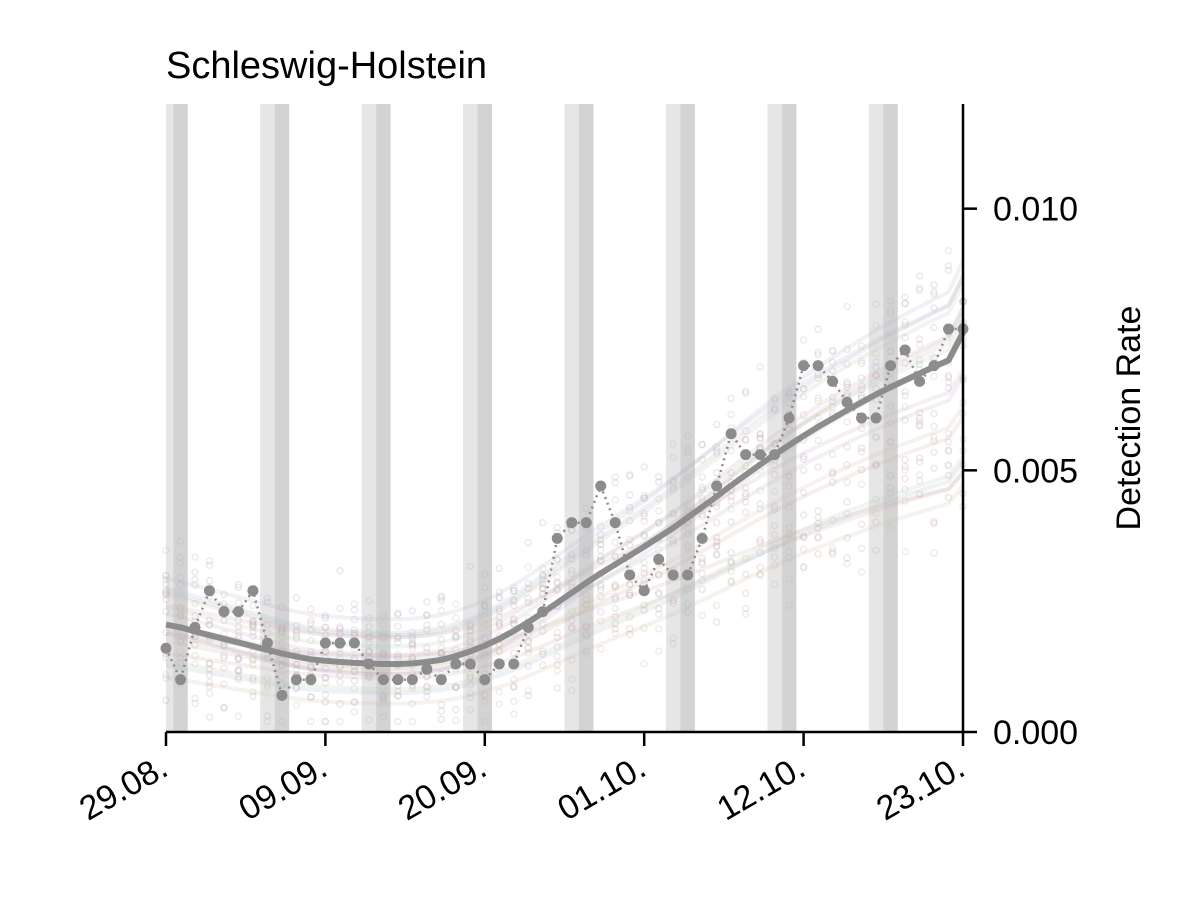 The width and height of the screenshot is (1200, 900). What do you see at coordinates (369, 418) in the screenshot?
I see `weekend-band-saturday` at bounding box center [369, 418].